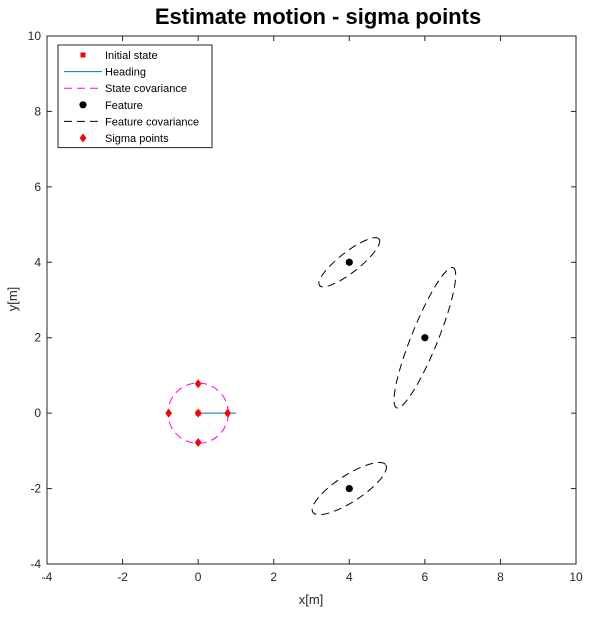  What do you see at coordinates (198, 577) in the screenshot?
I see `x-tick-label: 0` at bounding box center [198, 577].